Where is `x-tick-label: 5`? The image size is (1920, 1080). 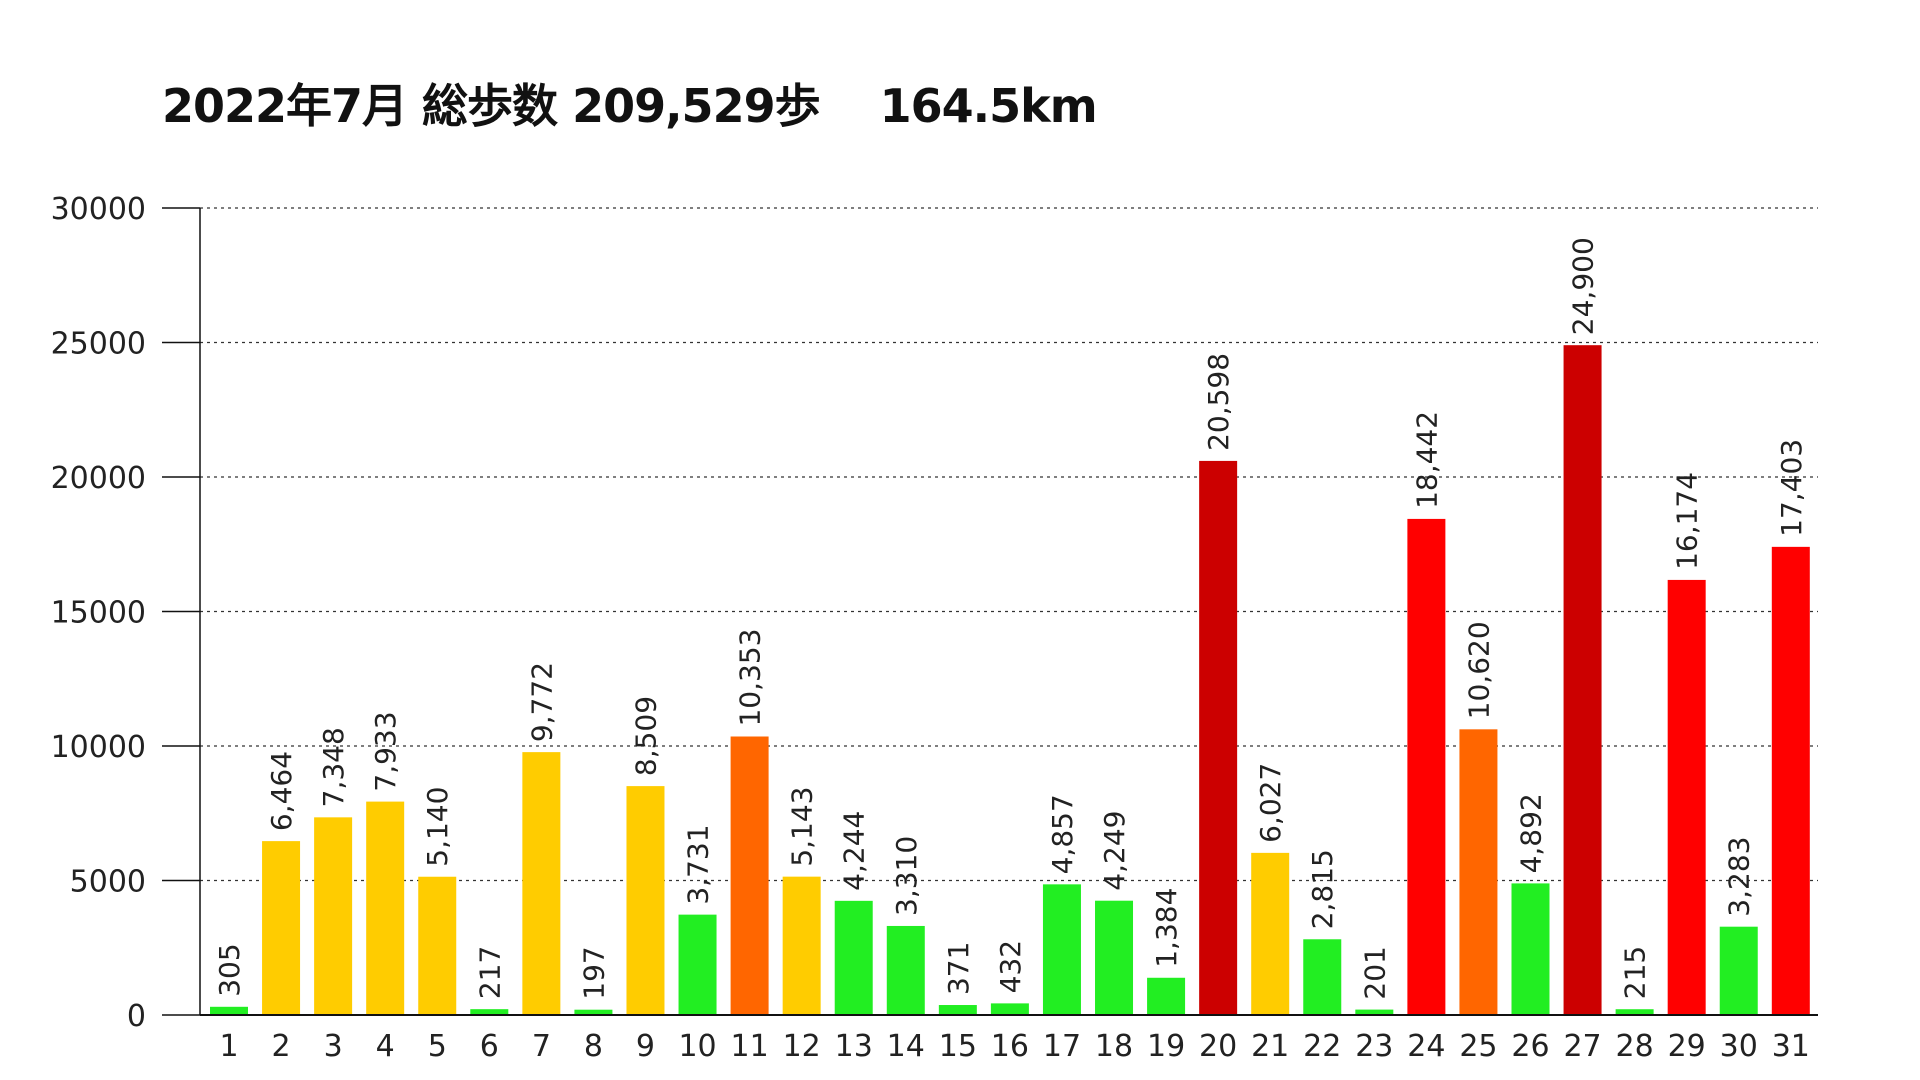 x-tick-label: 5 is located at coordinates (437, 1046).